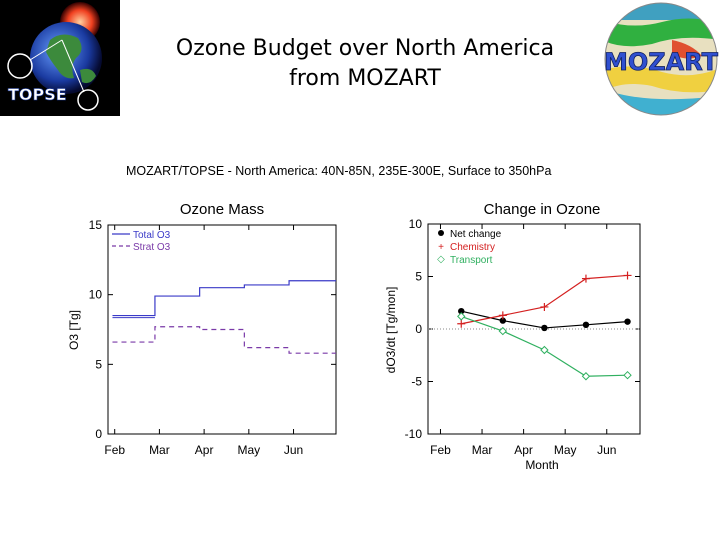  What do you see at coordinates (96, 225) in the screenshot?
I see `ytick-label: 15` at bounding box center [96, 225].